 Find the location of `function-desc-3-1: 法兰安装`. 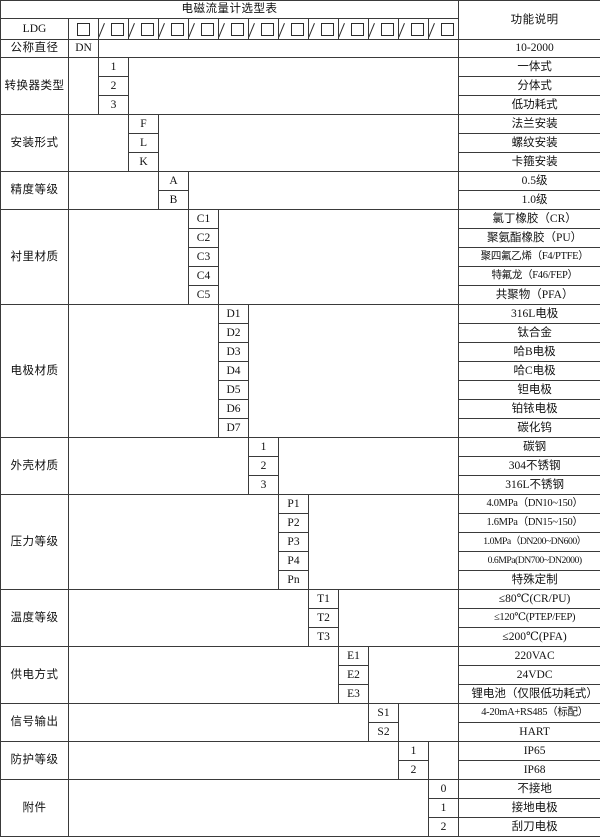

function-desc-3-1: 法兰安装 is located at coordinates (529, 124).